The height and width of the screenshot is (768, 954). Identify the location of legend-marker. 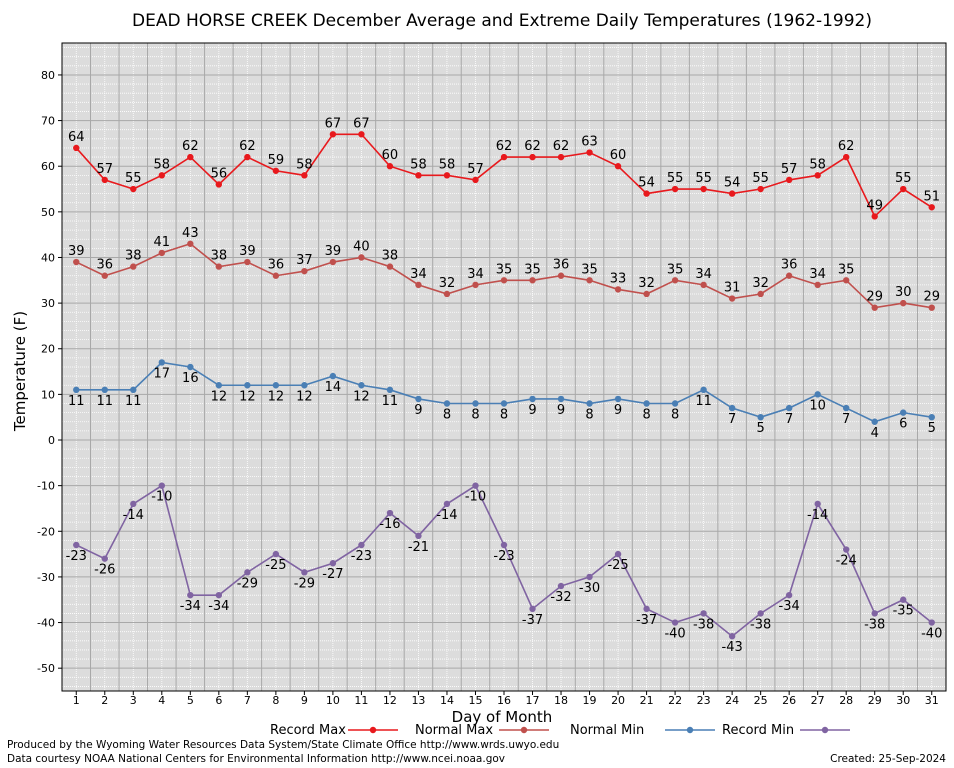
(373, 730).